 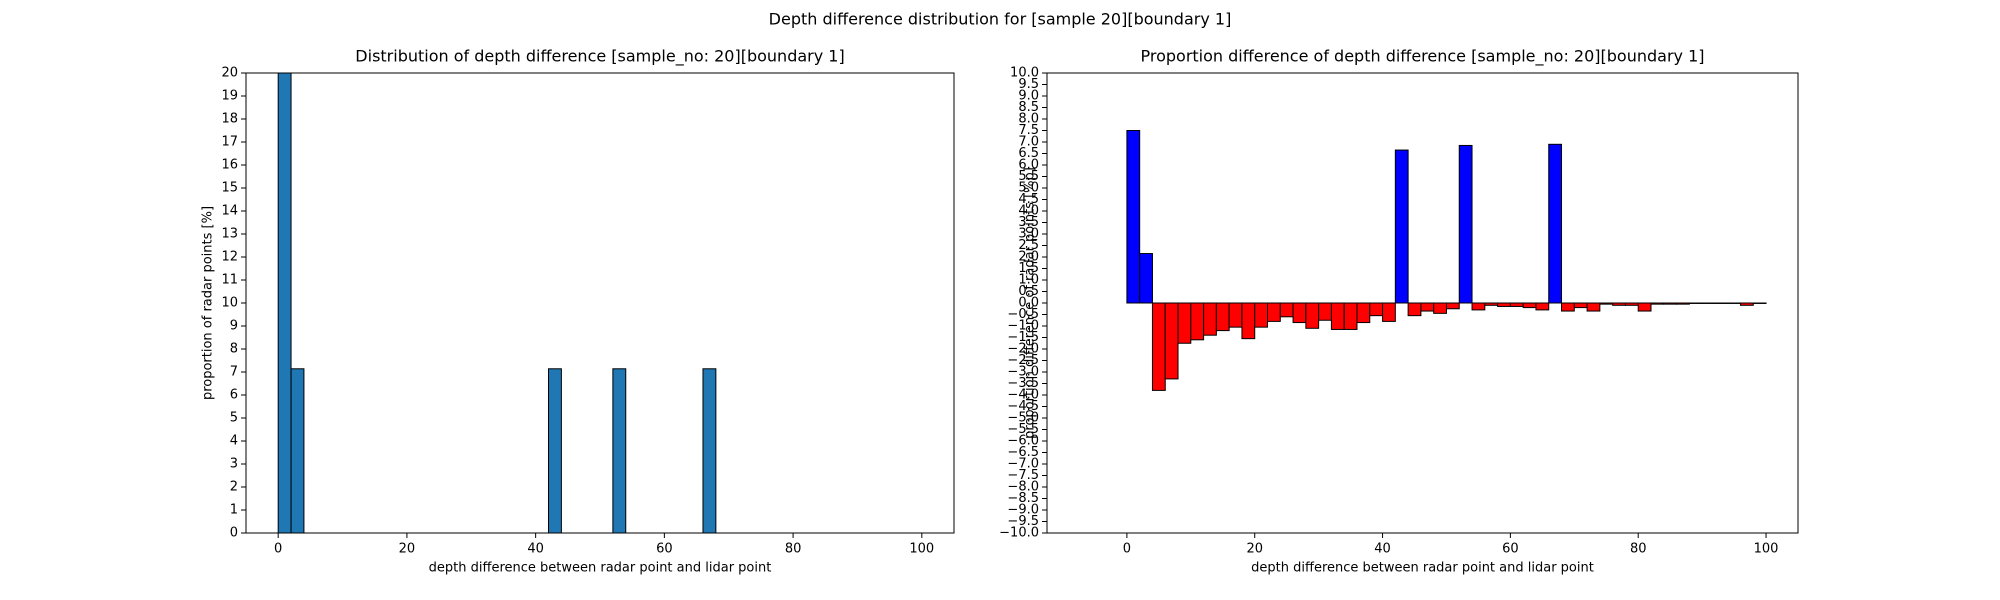 I want to click on y-axis-label: proportion of radar points [%], so click(x=208, y=303).